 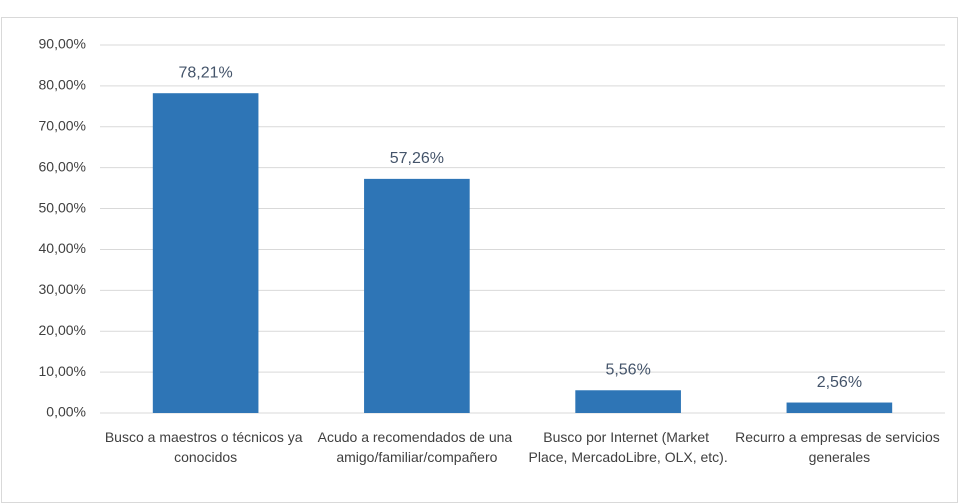 What do you see at coordinates (62, 330) in the screenshot?
I see `y-tick-label: 20,00%` at bounding box center [62, 330].